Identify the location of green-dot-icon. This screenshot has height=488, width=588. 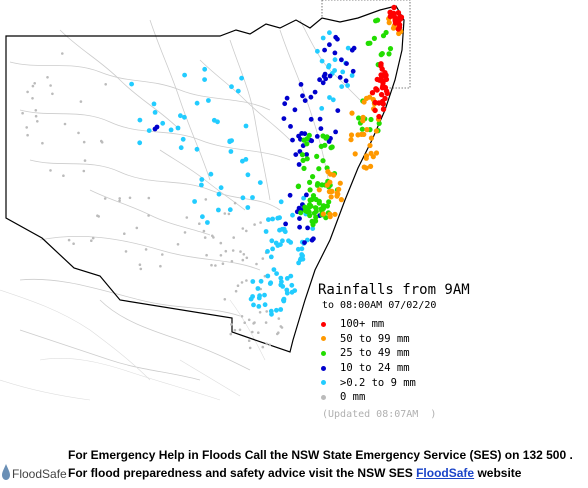
(323, 353).